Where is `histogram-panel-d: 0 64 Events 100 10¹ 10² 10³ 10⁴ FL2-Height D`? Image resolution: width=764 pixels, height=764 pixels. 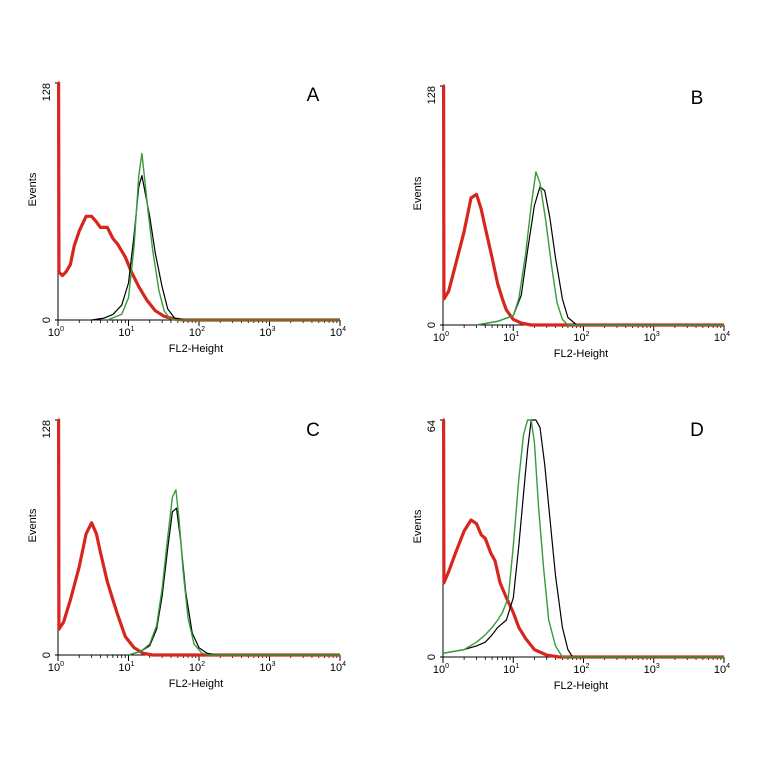 histogram-panel-d: 0 64 Events 100 10¹ 10² 10³ 10⁴ FL2-Height D is located at coordinates (571, 555).